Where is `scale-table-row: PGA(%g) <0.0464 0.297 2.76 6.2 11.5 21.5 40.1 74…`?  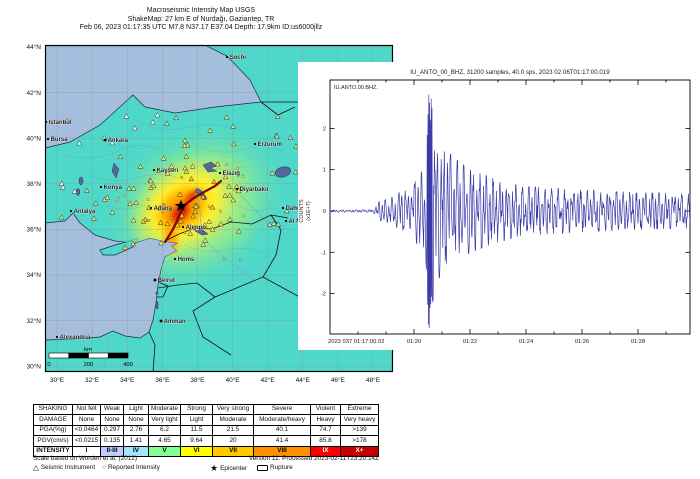
scale-table-row: PGA(%g) <0.0464 0.297 2.76 6.2 11.5 21.5 40.1 74… is located at coordinates (206, 430).